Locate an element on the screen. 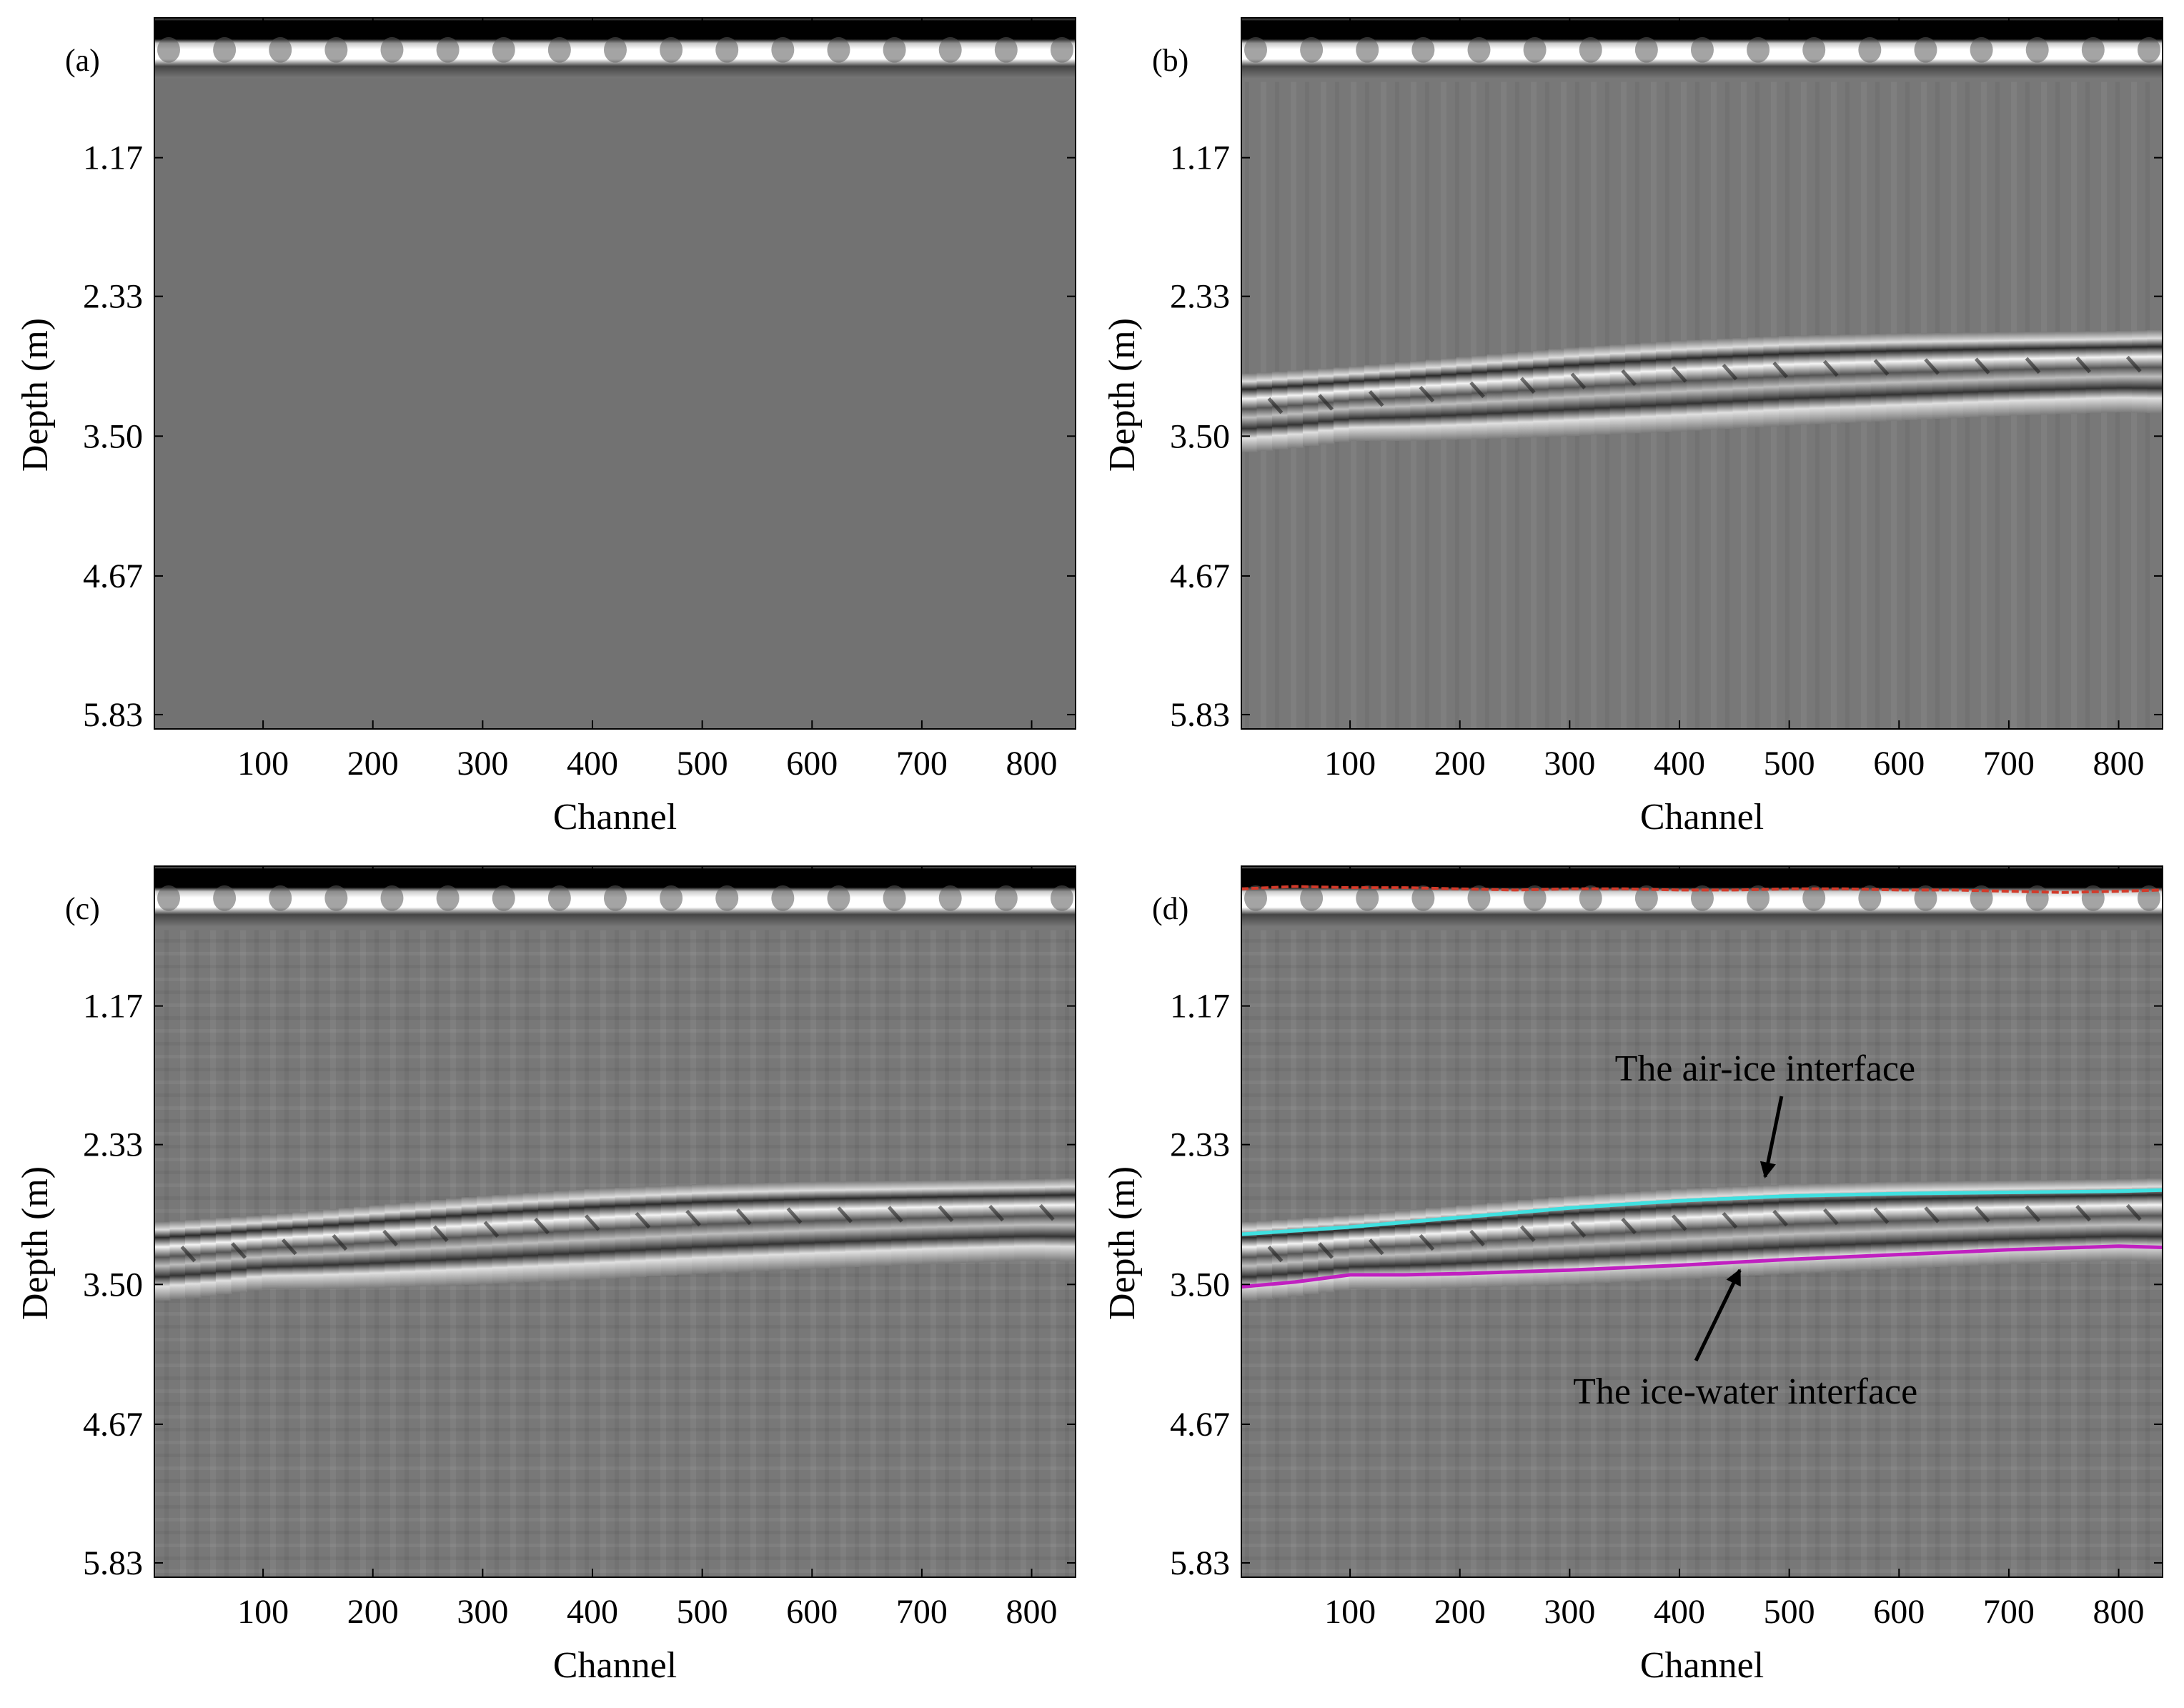 The height and width of the screenshot is (1708, 2184). panel-label-a: (a) is located at coordinates (82, 61).